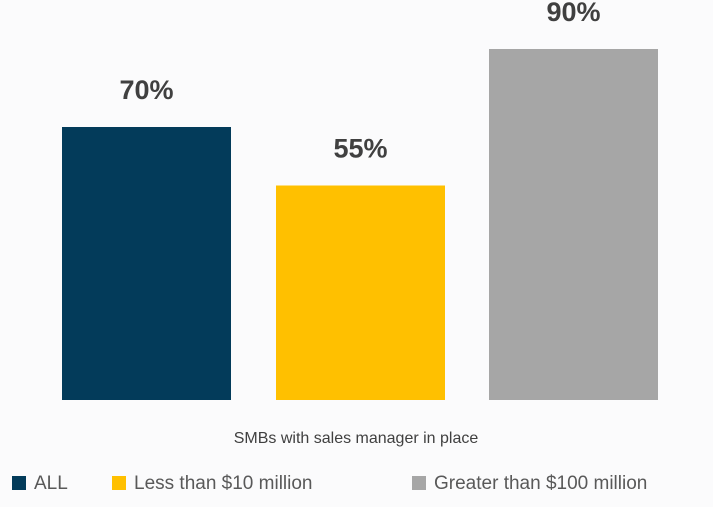 The image size is (713, 507). What do you see at coordinates (360, 149) in the screenshot?
I see `data-label-2: 55%` at bounding box center [360, 149].